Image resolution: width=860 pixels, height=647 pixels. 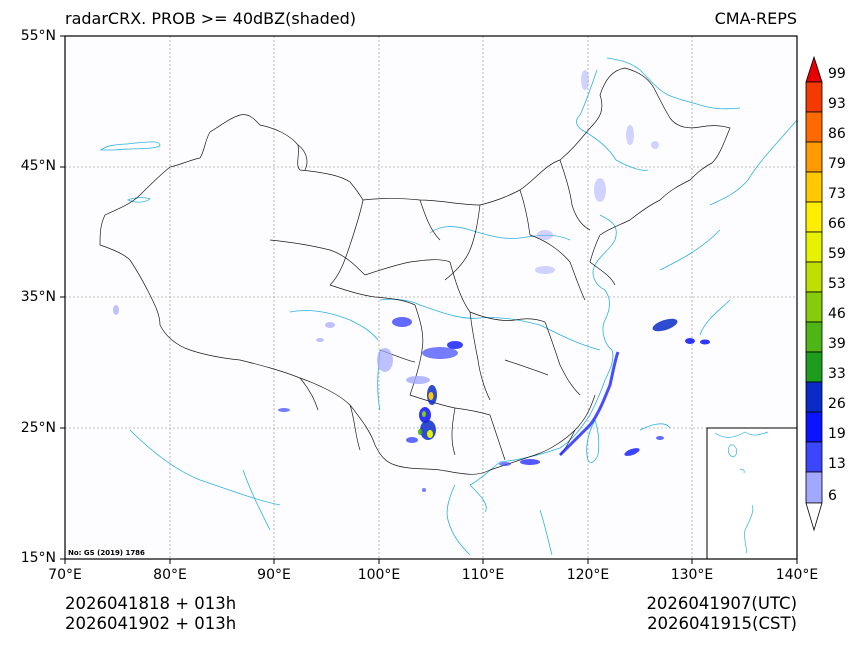 What do you see at coordinates (151, 623) in the screenshot?
I see `init-time-cst: 2026041902 + 013h` at bounding box center [151, 623].